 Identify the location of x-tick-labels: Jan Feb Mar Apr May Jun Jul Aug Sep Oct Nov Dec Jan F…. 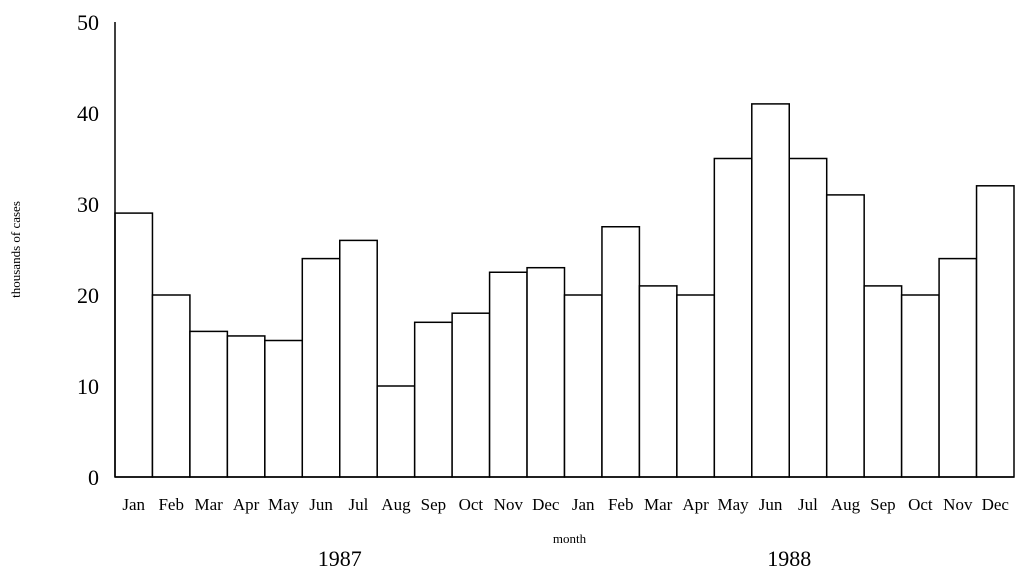
(565, 504).